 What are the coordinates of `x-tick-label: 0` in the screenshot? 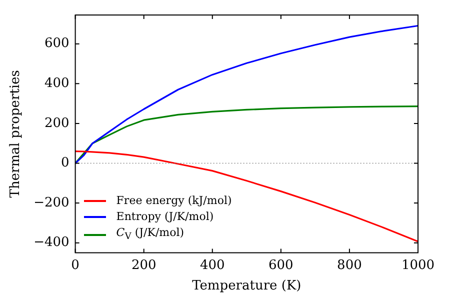 It's located at (75, 265).